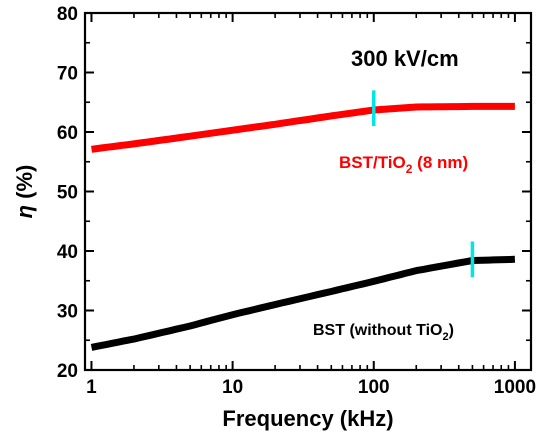 The height and width of the screenshot is (443, 550). I want to click on y-tick-label: 60, so click(67, 133).